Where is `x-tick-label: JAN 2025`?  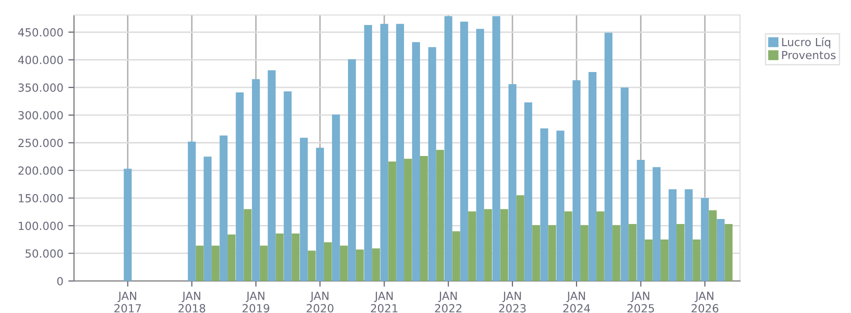 x-tick-label: JAN 2025 is located at coordinates (640, 302).